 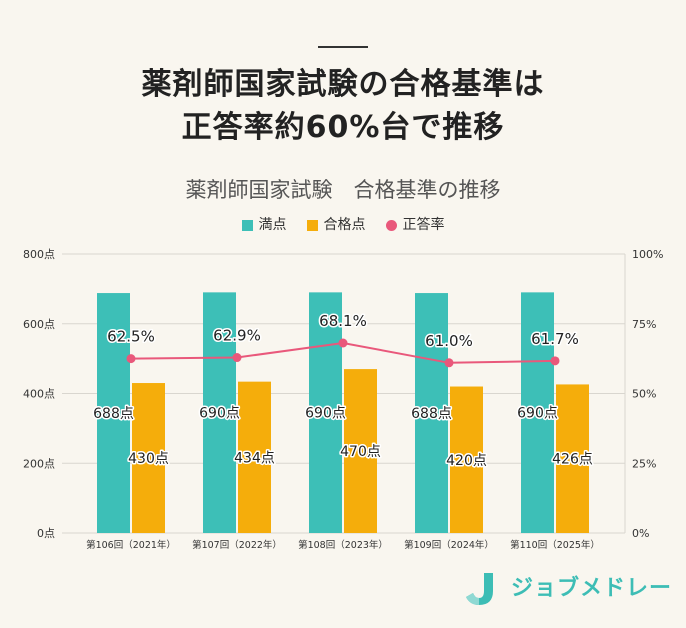 What do you see at coordinates (343, 353) in the screenshot?
I see `rate-points` at bounding box center [343, 353].